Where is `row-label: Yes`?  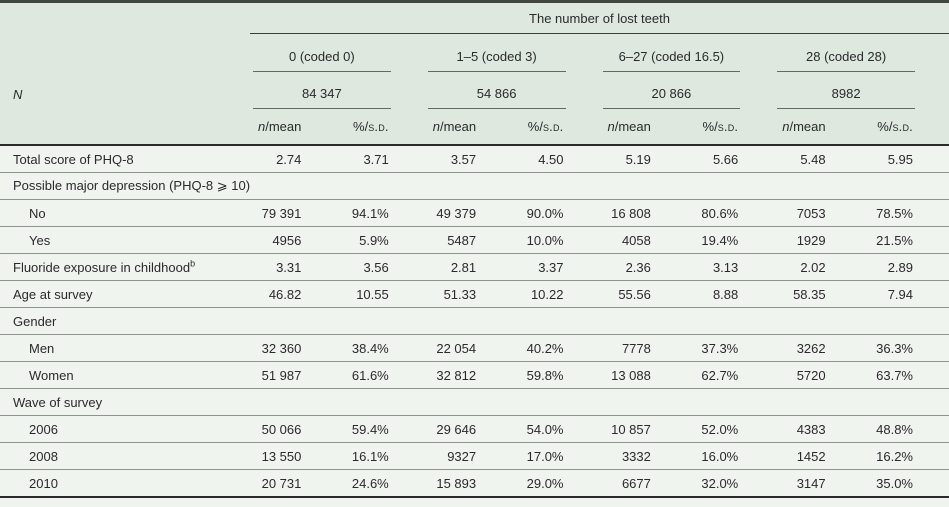
row-label: Yes is located at coordinates (125, 240).